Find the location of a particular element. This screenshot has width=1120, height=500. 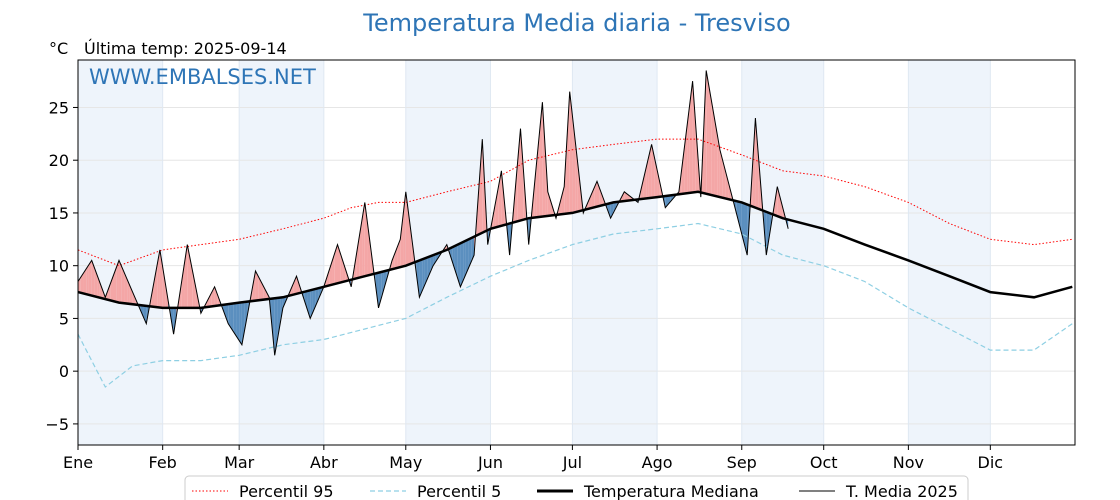

legend-label-p5: Percentil 5 is located at coordinates (459, 491).